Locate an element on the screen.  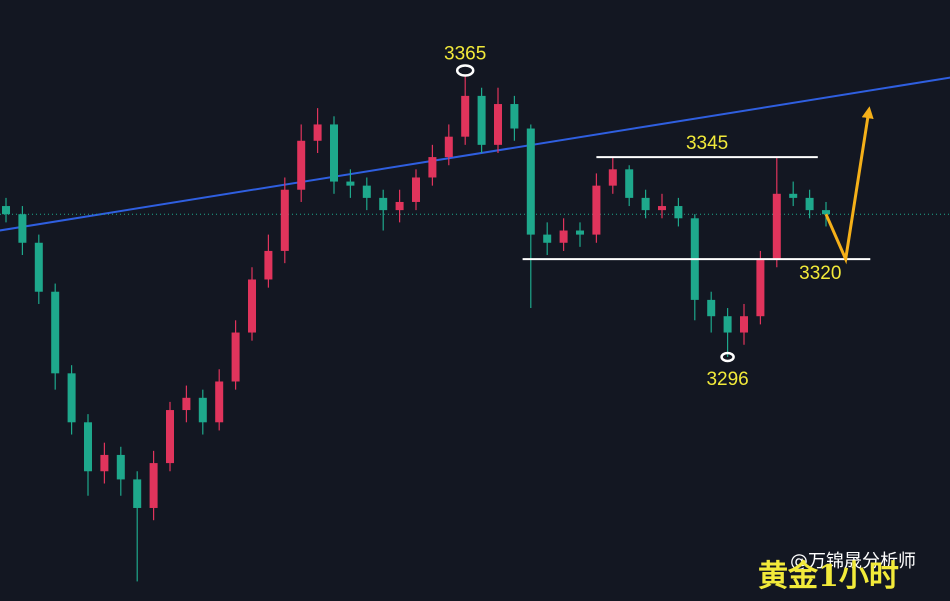
watermark-caption: 黄金1小时 is located at coordinates (828, 576).